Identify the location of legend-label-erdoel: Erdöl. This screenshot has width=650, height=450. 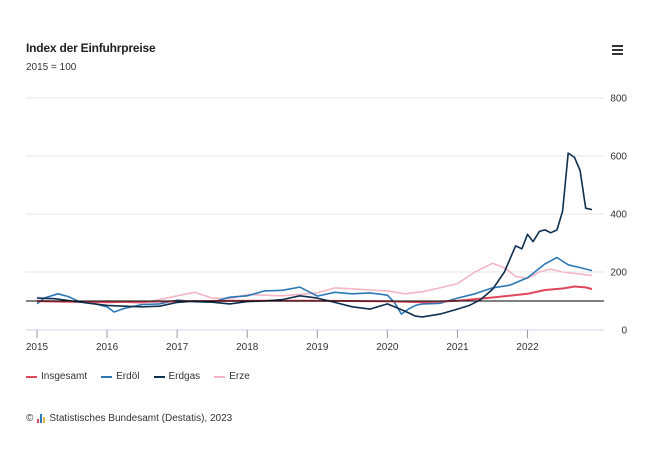
(128, 376).